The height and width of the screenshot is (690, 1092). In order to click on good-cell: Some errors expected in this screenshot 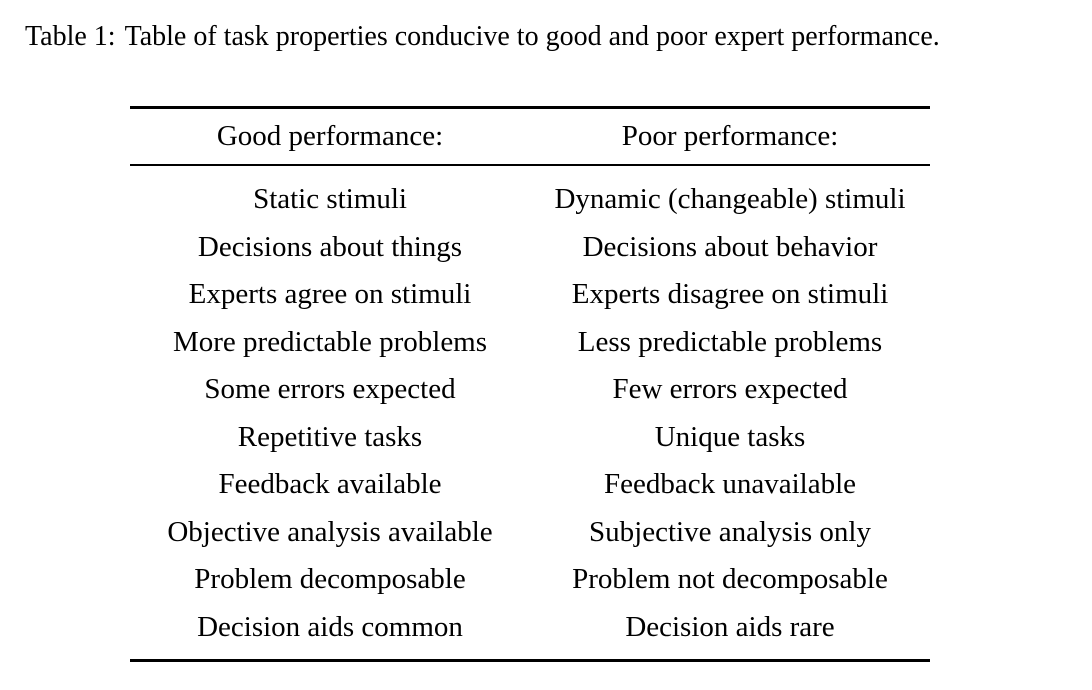, I will do `click(330, 389)`.